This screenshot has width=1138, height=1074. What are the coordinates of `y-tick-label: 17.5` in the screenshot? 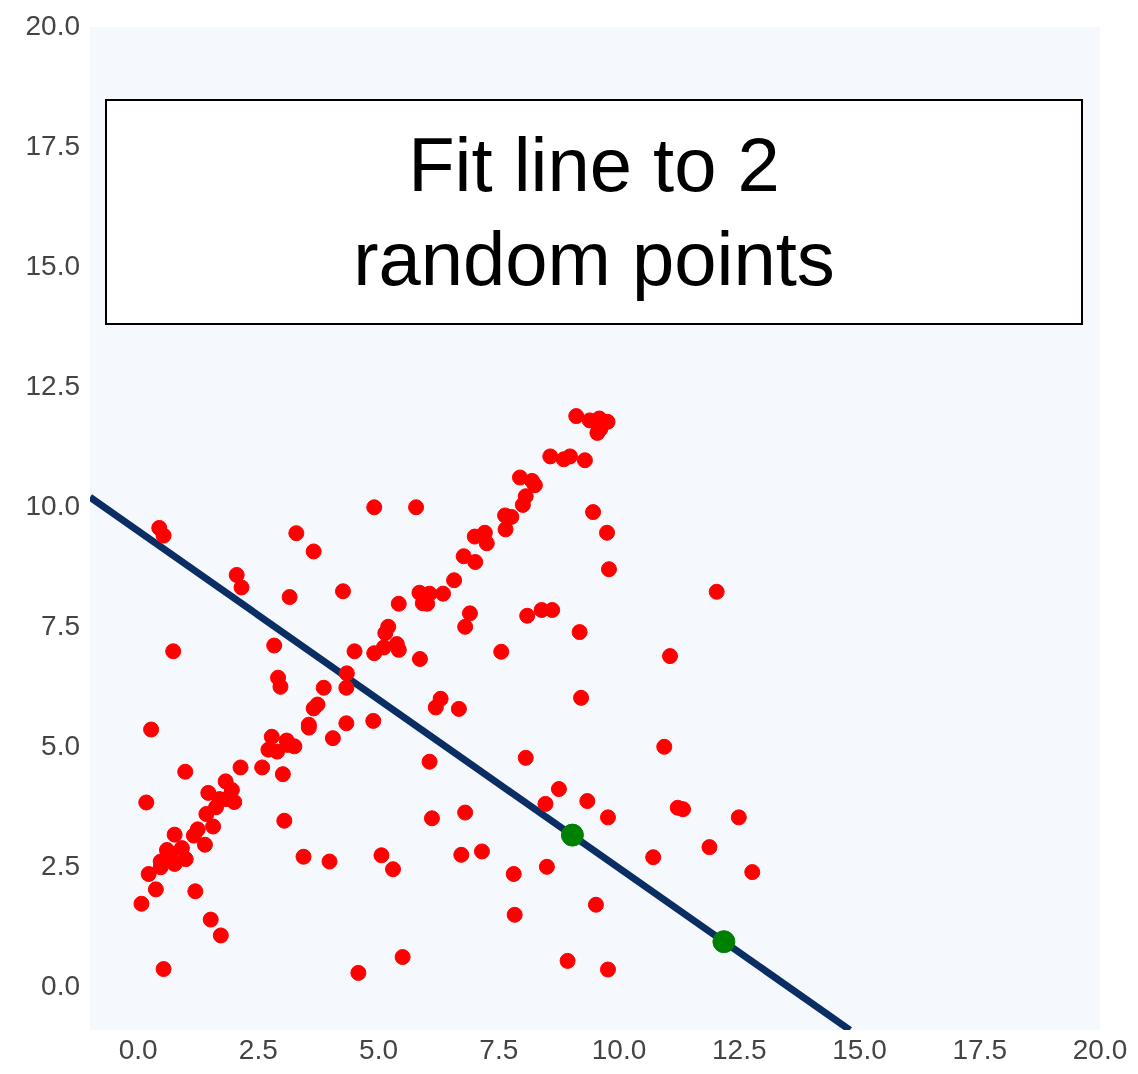 It's located at (52, 145).